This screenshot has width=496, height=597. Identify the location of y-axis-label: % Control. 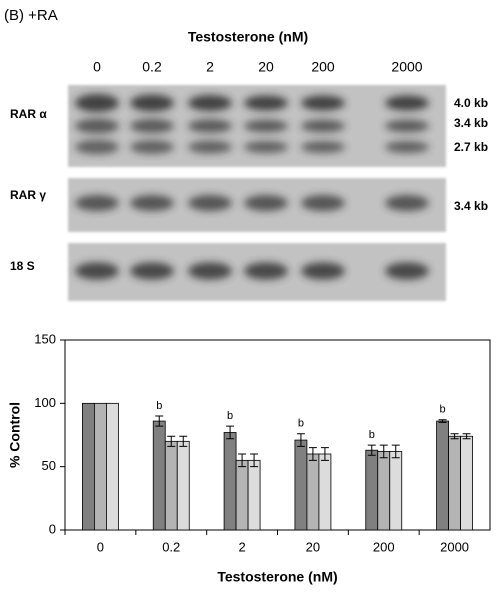
(15, 435).